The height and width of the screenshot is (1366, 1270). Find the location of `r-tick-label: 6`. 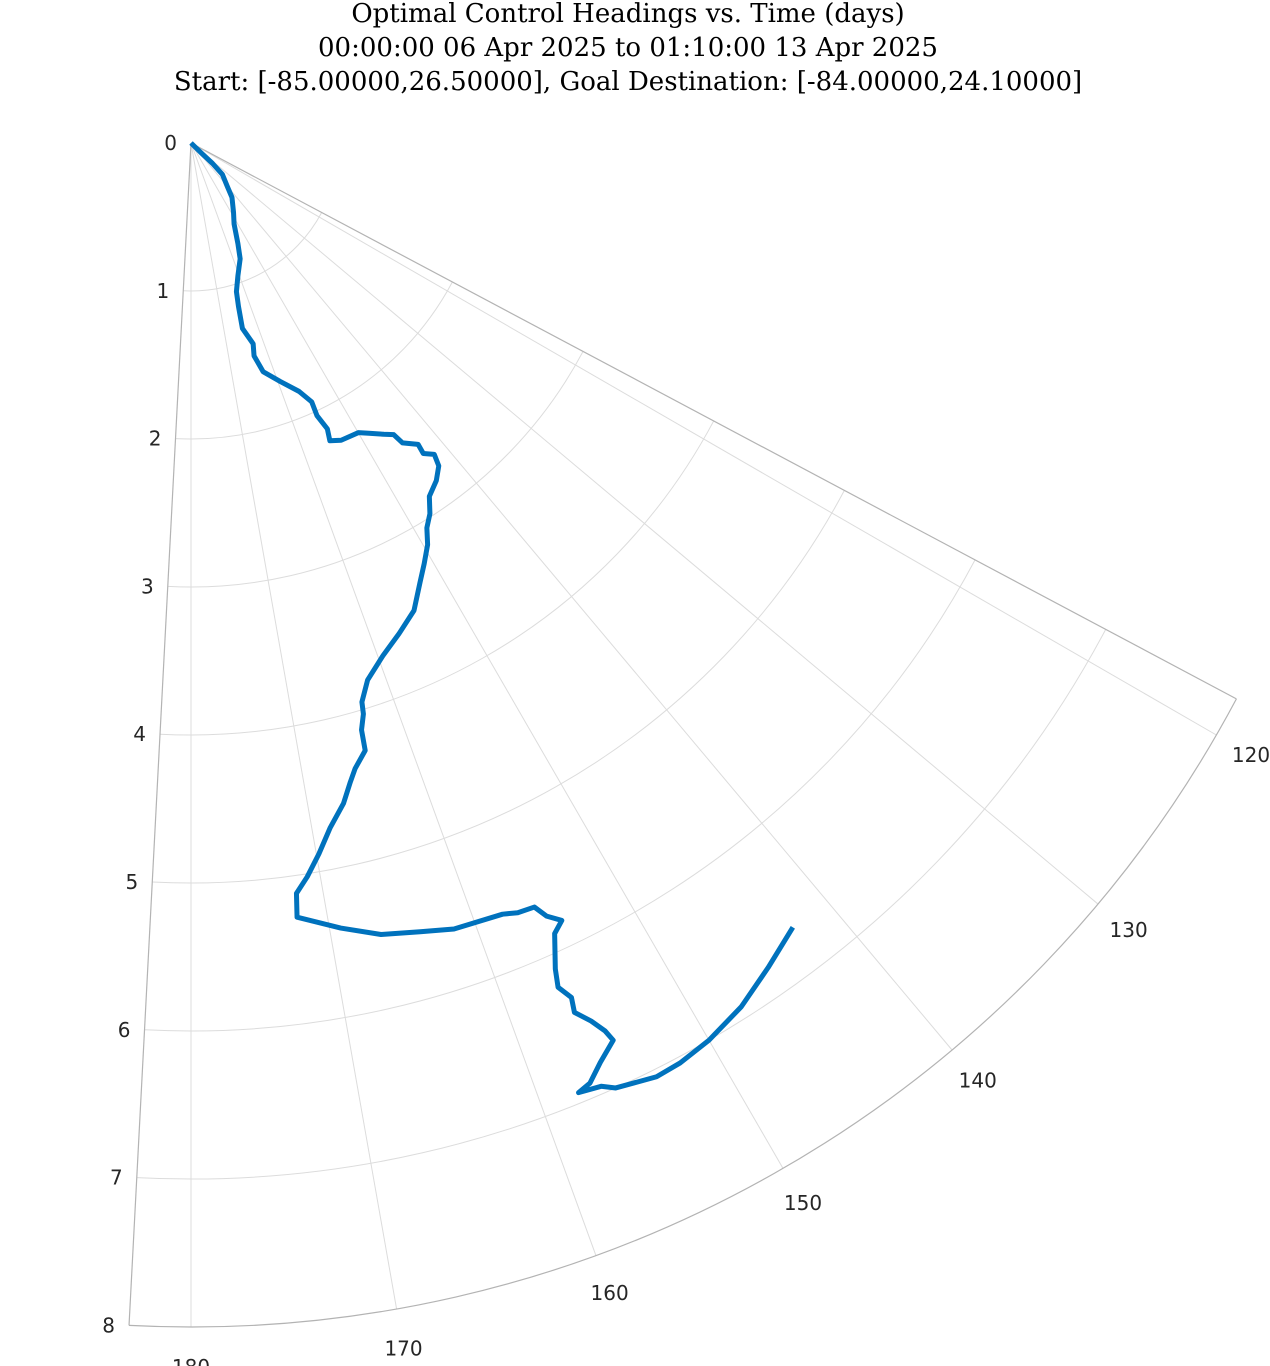

r-tick-label: 6 is located at coordinates (124, 1030).